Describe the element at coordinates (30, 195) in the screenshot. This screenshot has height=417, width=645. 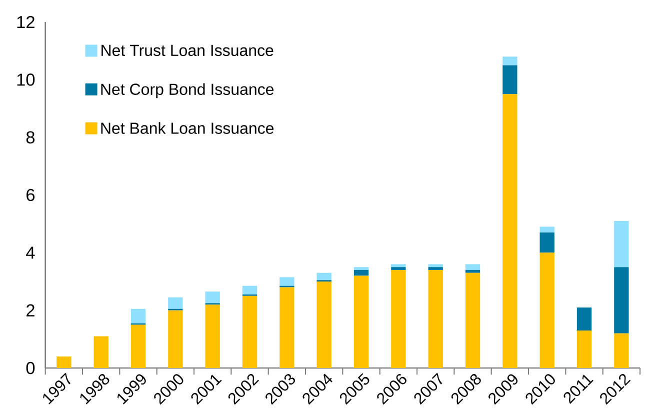
I see `y-tick-label: 6` at that location.